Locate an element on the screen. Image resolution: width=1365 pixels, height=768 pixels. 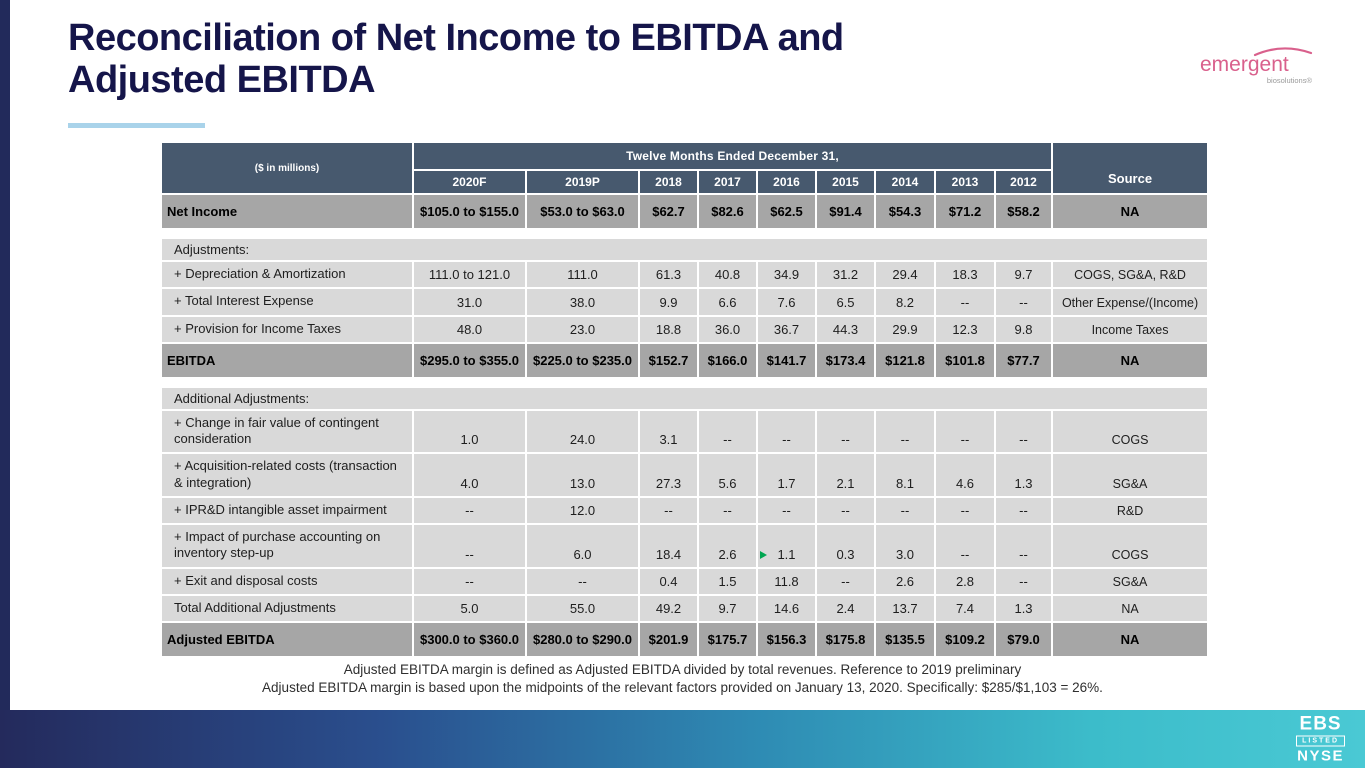
value-cell: 111.0 to 121.0 is located at coordinates (469, 274).